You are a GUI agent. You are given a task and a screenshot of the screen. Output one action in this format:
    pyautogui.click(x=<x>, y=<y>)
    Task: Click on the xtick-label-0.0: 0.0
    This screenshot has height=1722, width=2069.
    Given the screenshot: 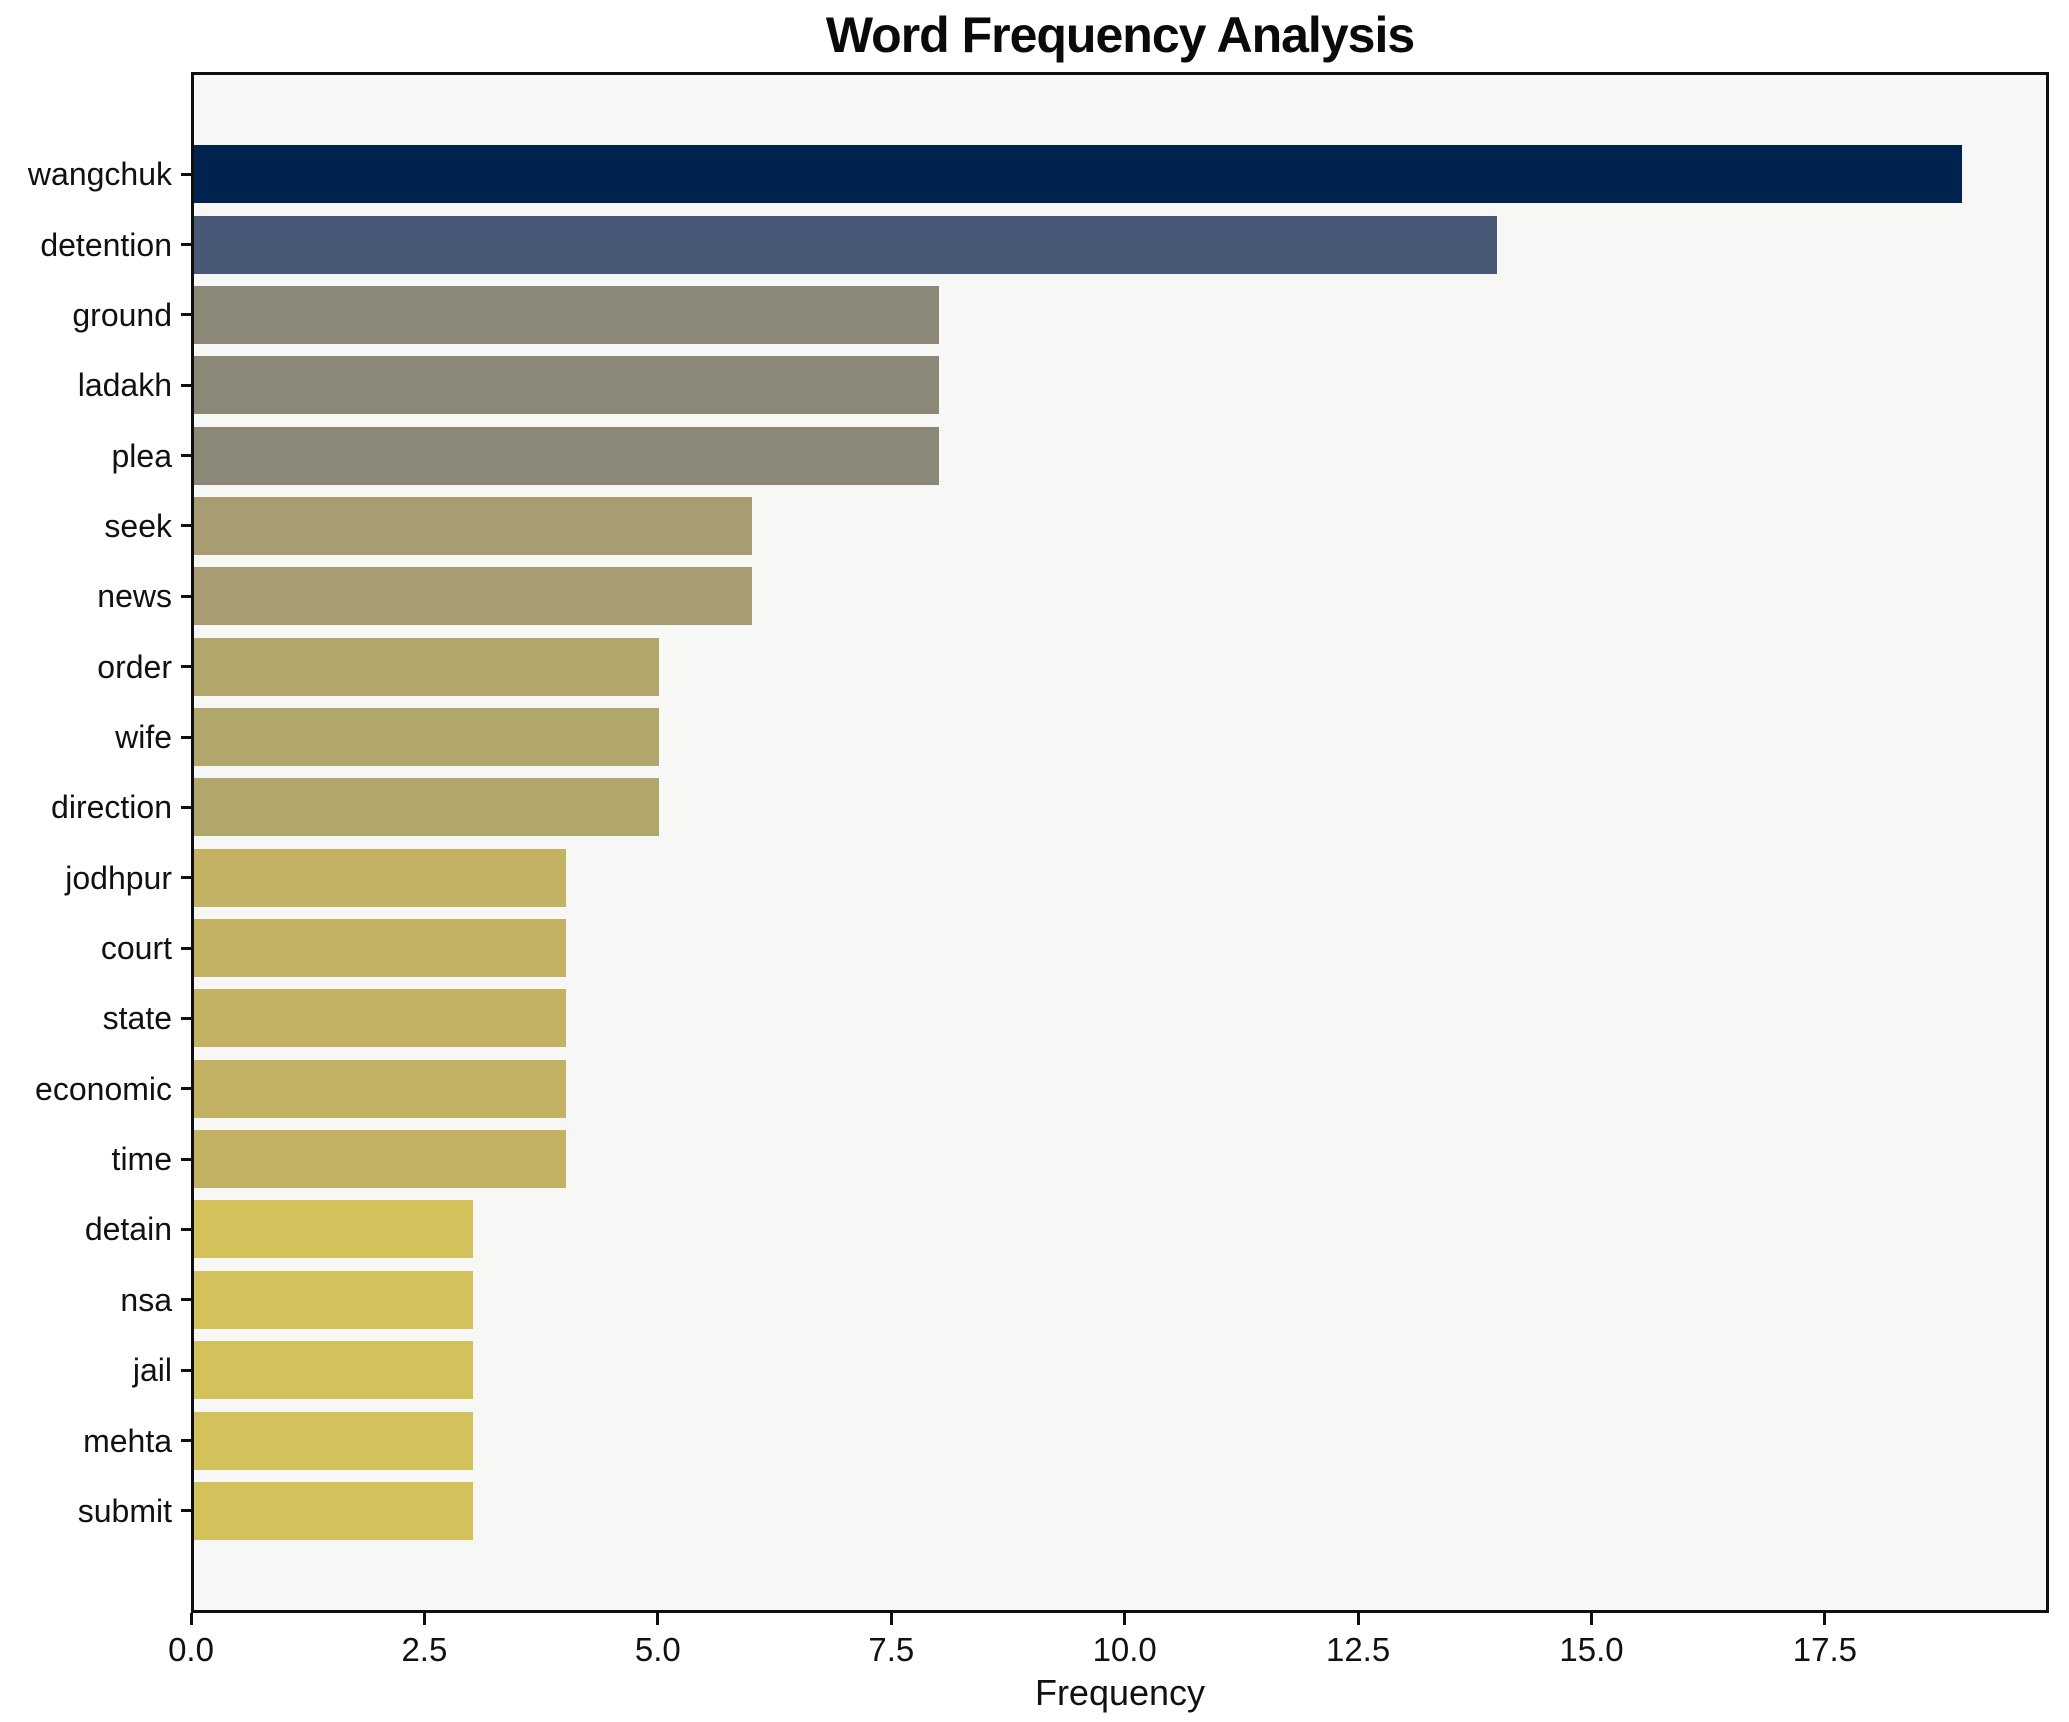 What is the action you would take?
    pyautogui.click(x=191, y=1649)
    